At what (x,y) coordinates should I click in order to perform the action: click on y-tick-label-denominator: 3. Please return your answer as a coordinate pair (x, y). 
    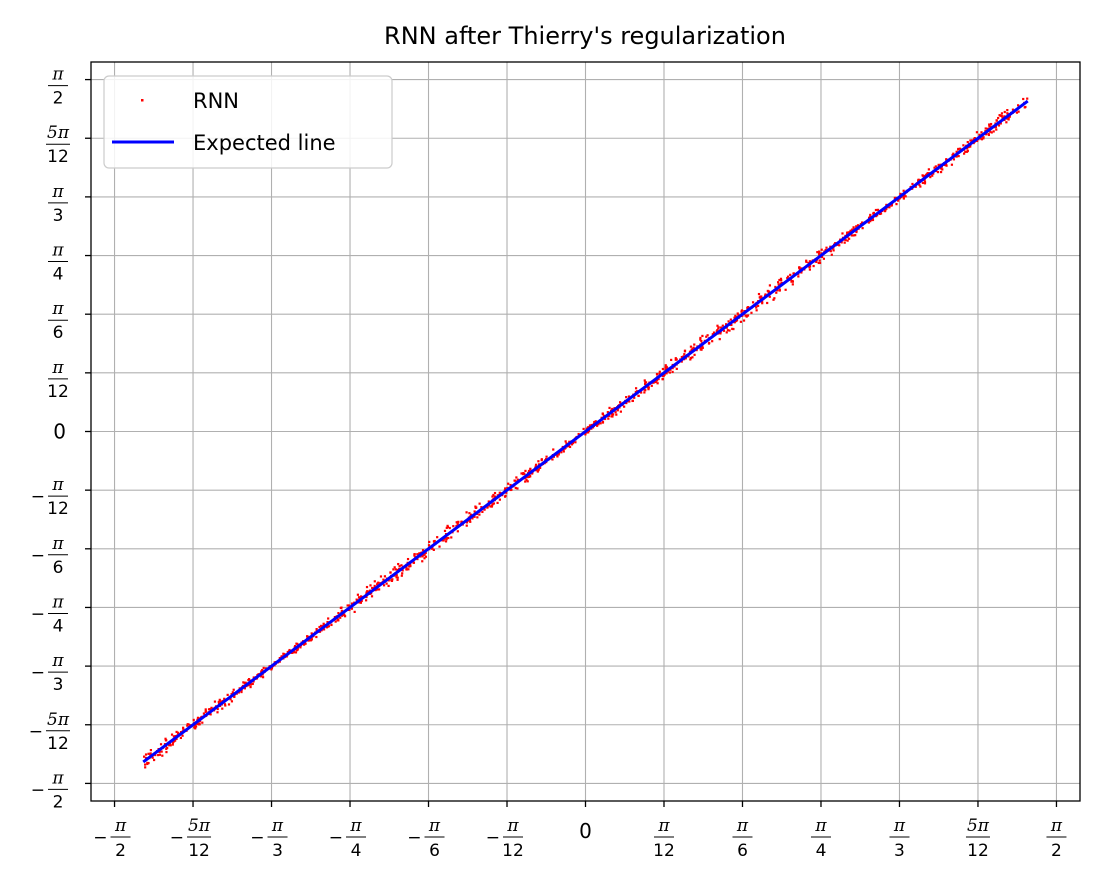
    Looking at the image, I should click on (58, 685).